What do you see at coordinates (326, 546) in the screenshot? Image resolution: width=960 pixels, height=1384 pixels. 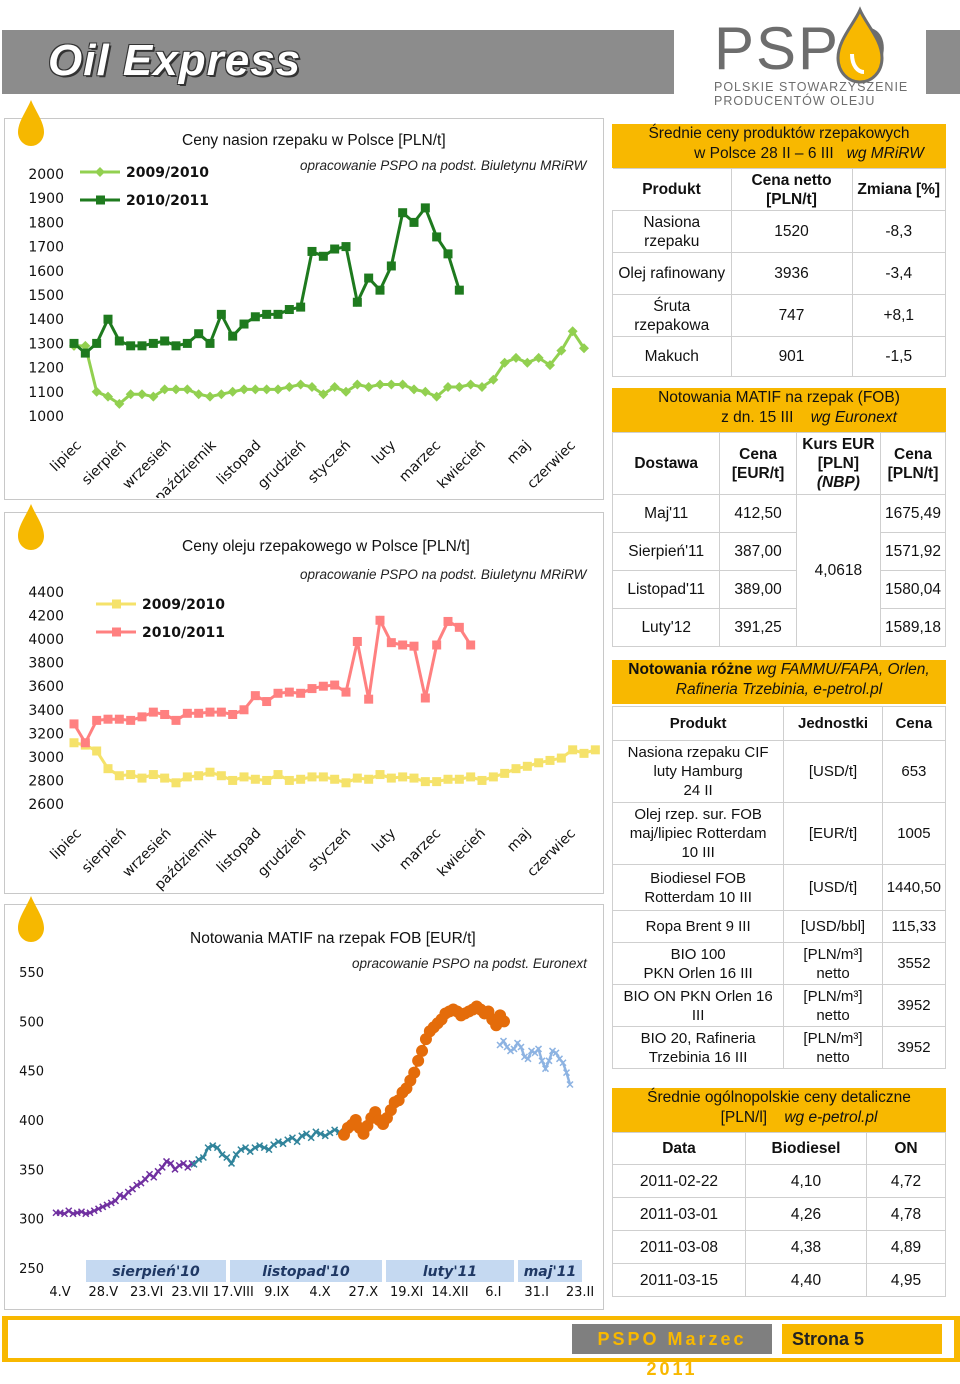 I see `chart2-title: Ceny oleju rzepakowego w Polsce [PLN/t]` at bounding box center [326, 546].